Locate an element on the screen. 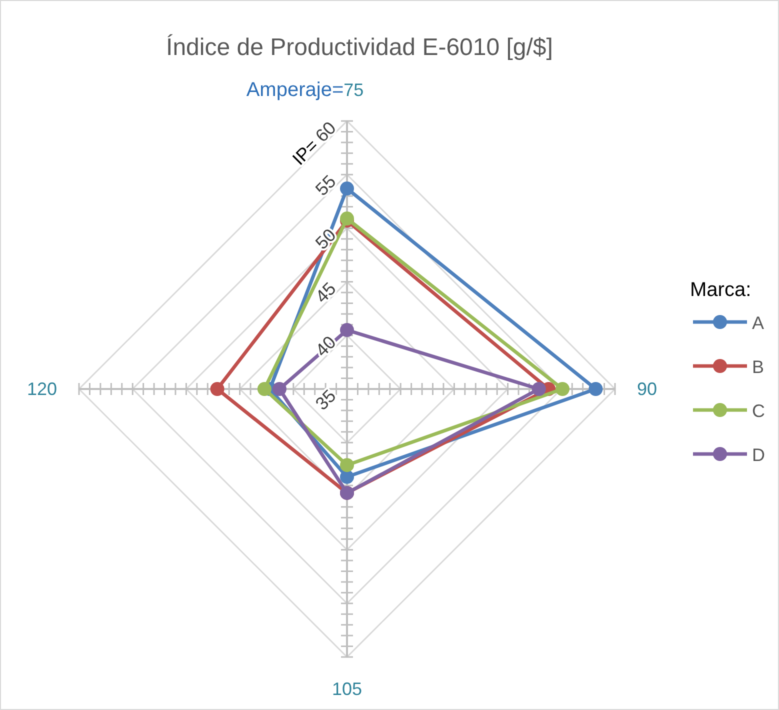 The width and height of the screenshot is (779, 710). y-tick-label: 50 is located at coordinates (326, 239).